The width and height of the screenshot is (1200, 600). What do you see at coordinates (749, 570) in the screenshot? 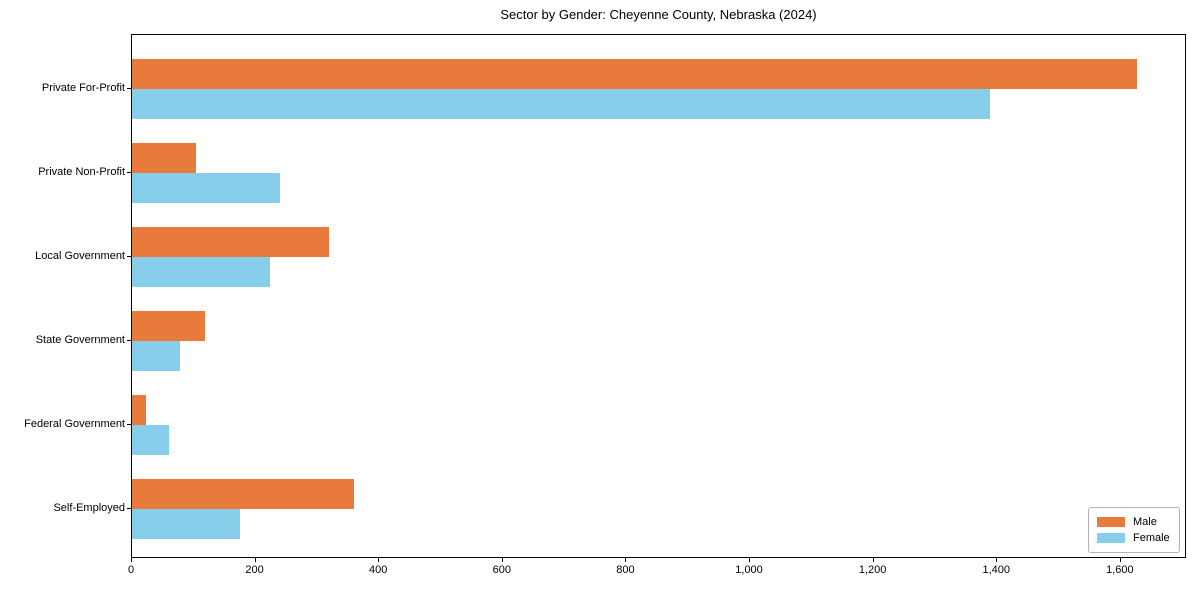
I see `x-axis-label: 1,000` at bounding box center [749, 570].